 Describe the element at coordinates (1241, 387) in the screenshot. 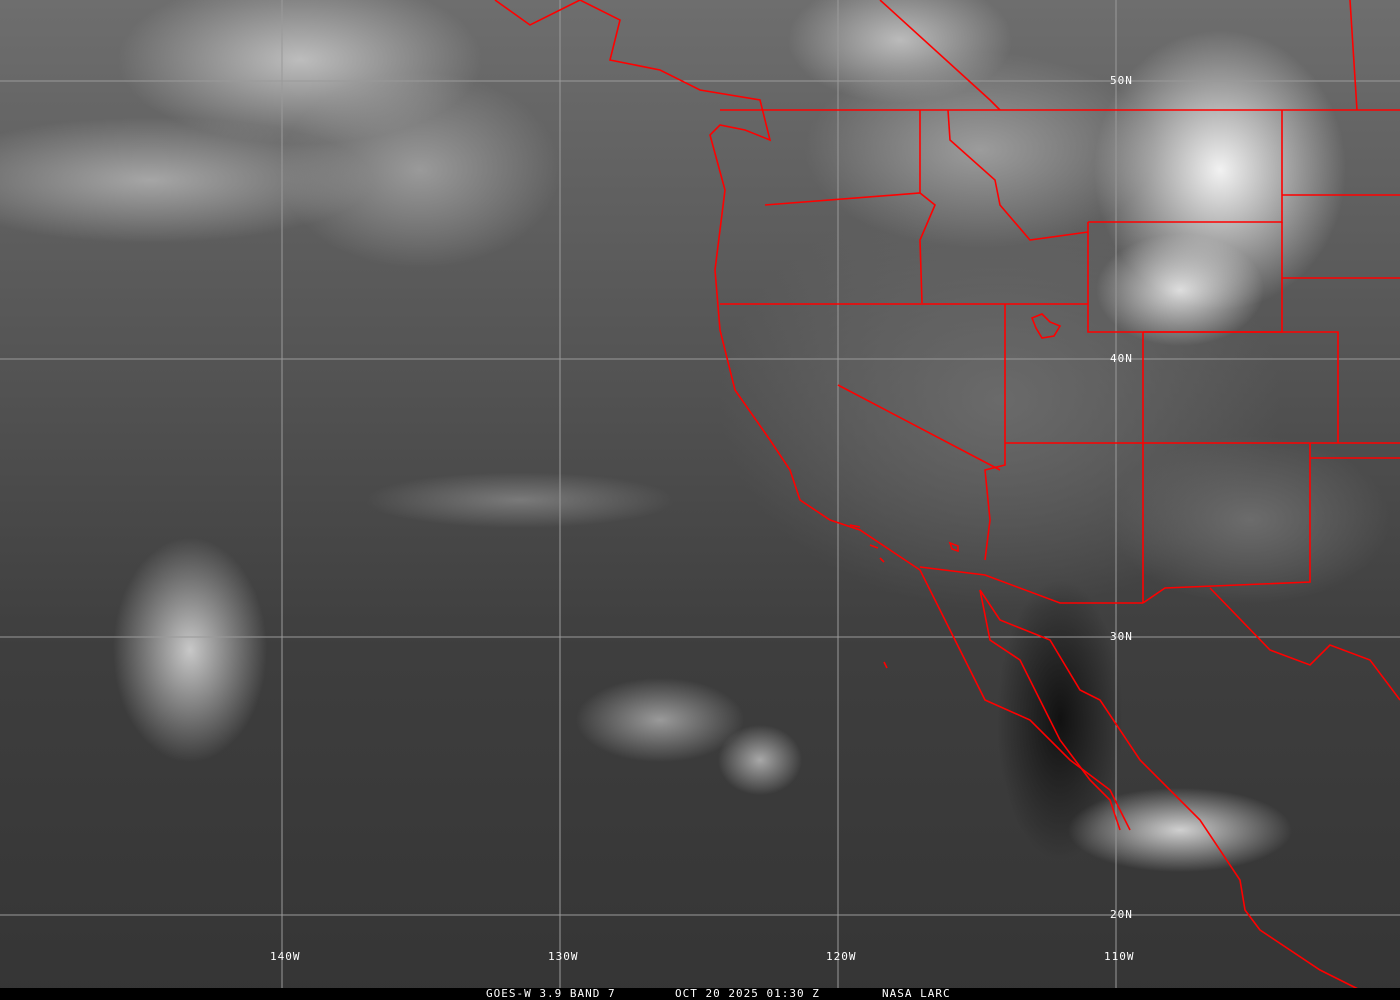

I see `ut-co-border` at that location.